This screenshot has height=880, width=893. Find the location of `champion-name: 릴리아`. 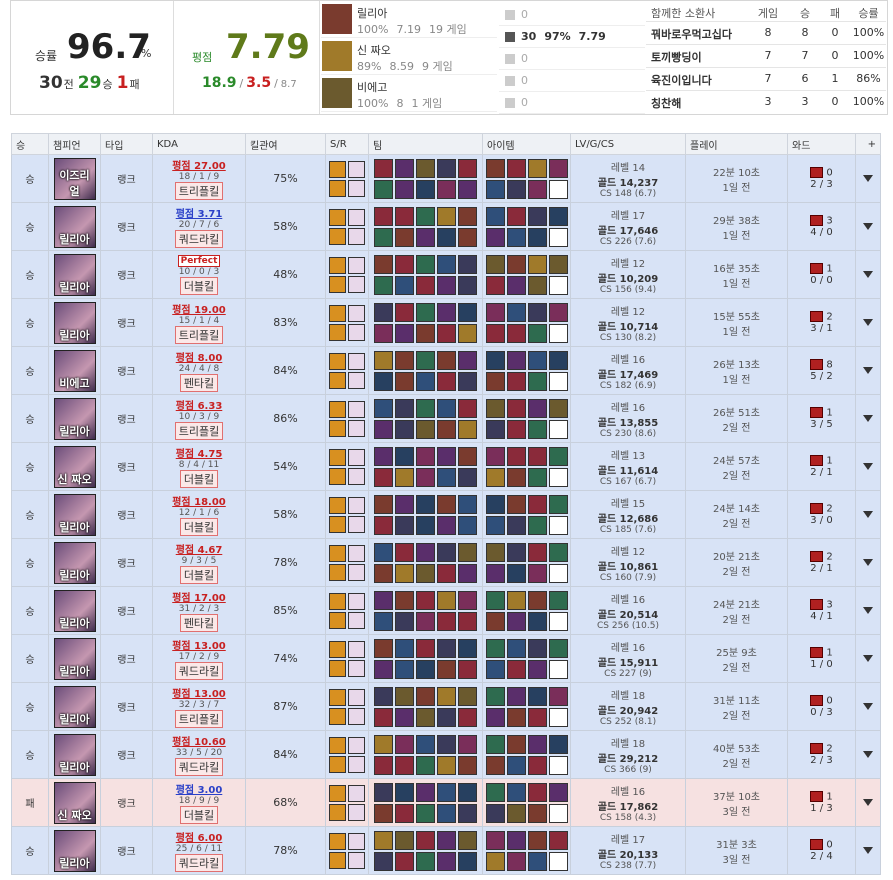

champion-name: 릴리아 is located at coordinates (74, 287).